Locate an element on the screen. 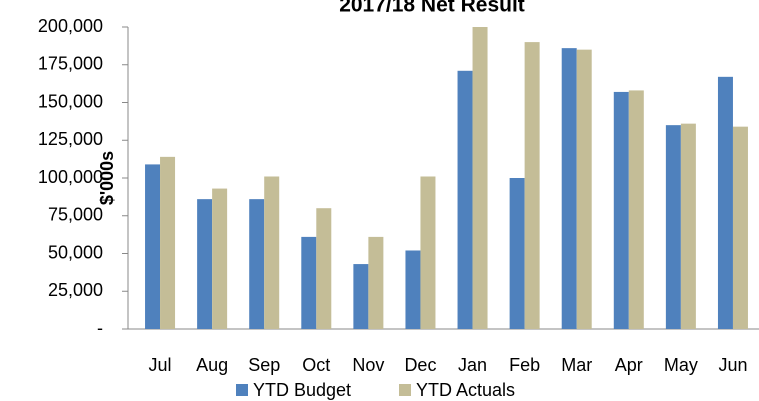  x-tick-label: Sep is located at coordinates (264, 365).